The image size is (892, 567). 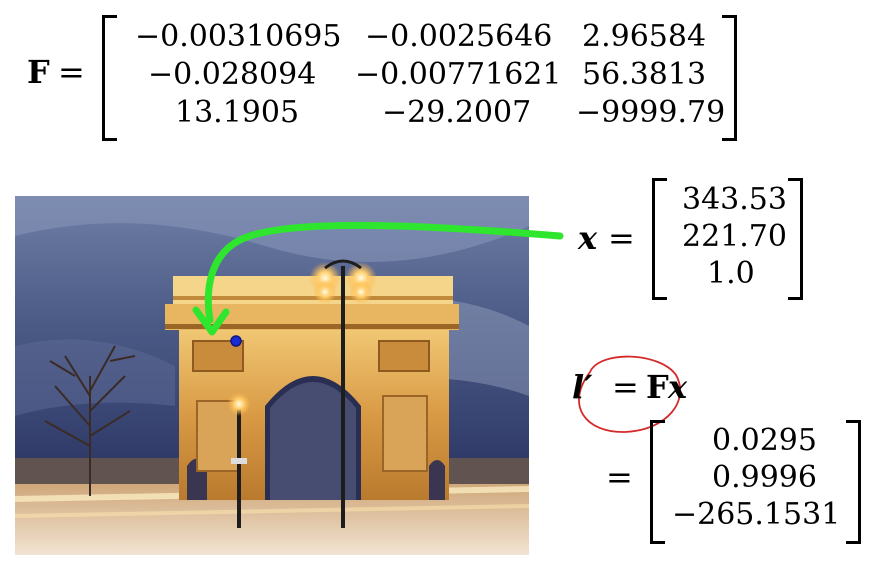 I want to click on lamp-post-left, so click(x=239, y=460).